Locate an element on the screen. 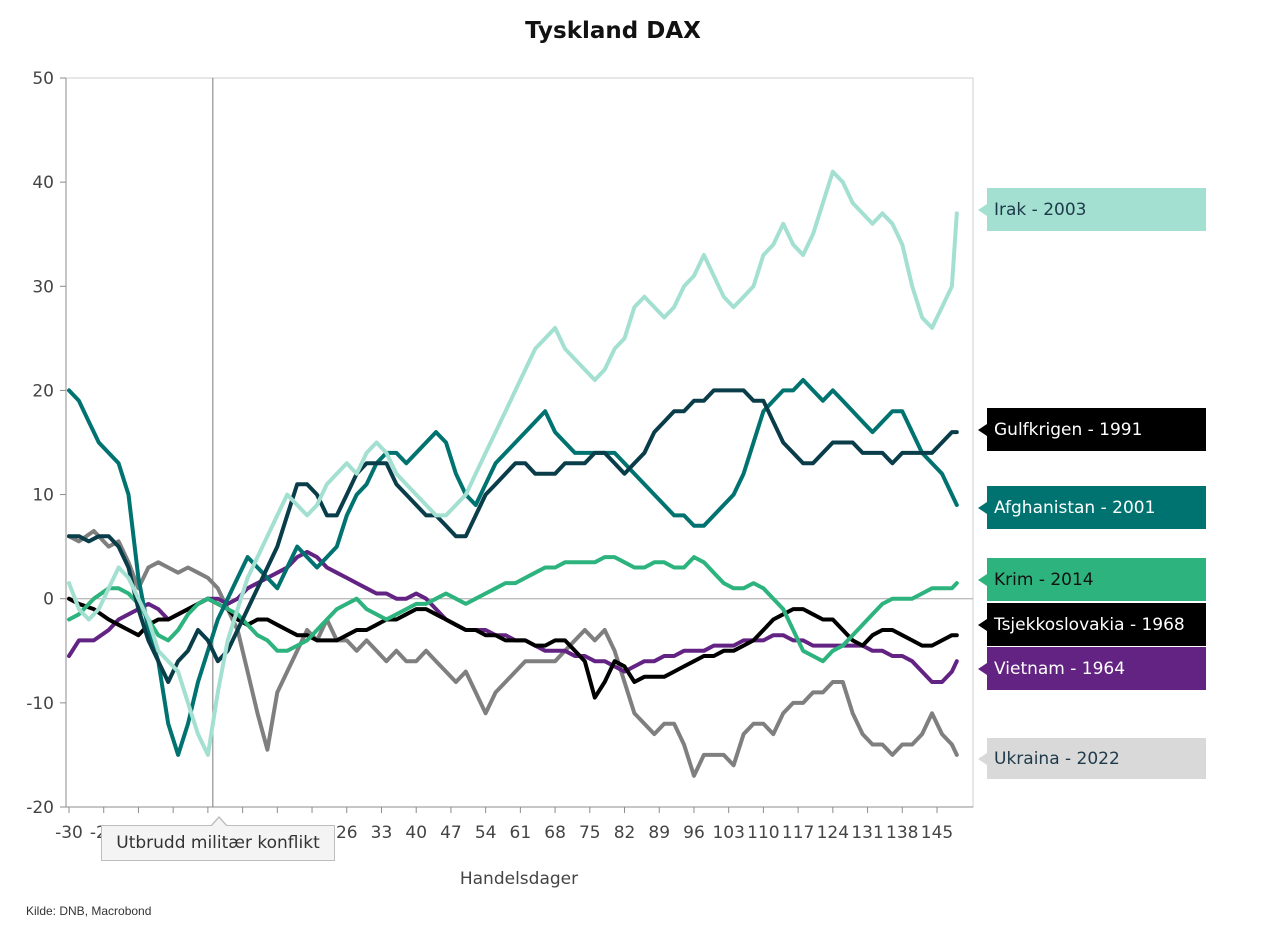 This screenshot has height=926, width=1280. y-tick-label: -20 is located at coordinates (40, 808).